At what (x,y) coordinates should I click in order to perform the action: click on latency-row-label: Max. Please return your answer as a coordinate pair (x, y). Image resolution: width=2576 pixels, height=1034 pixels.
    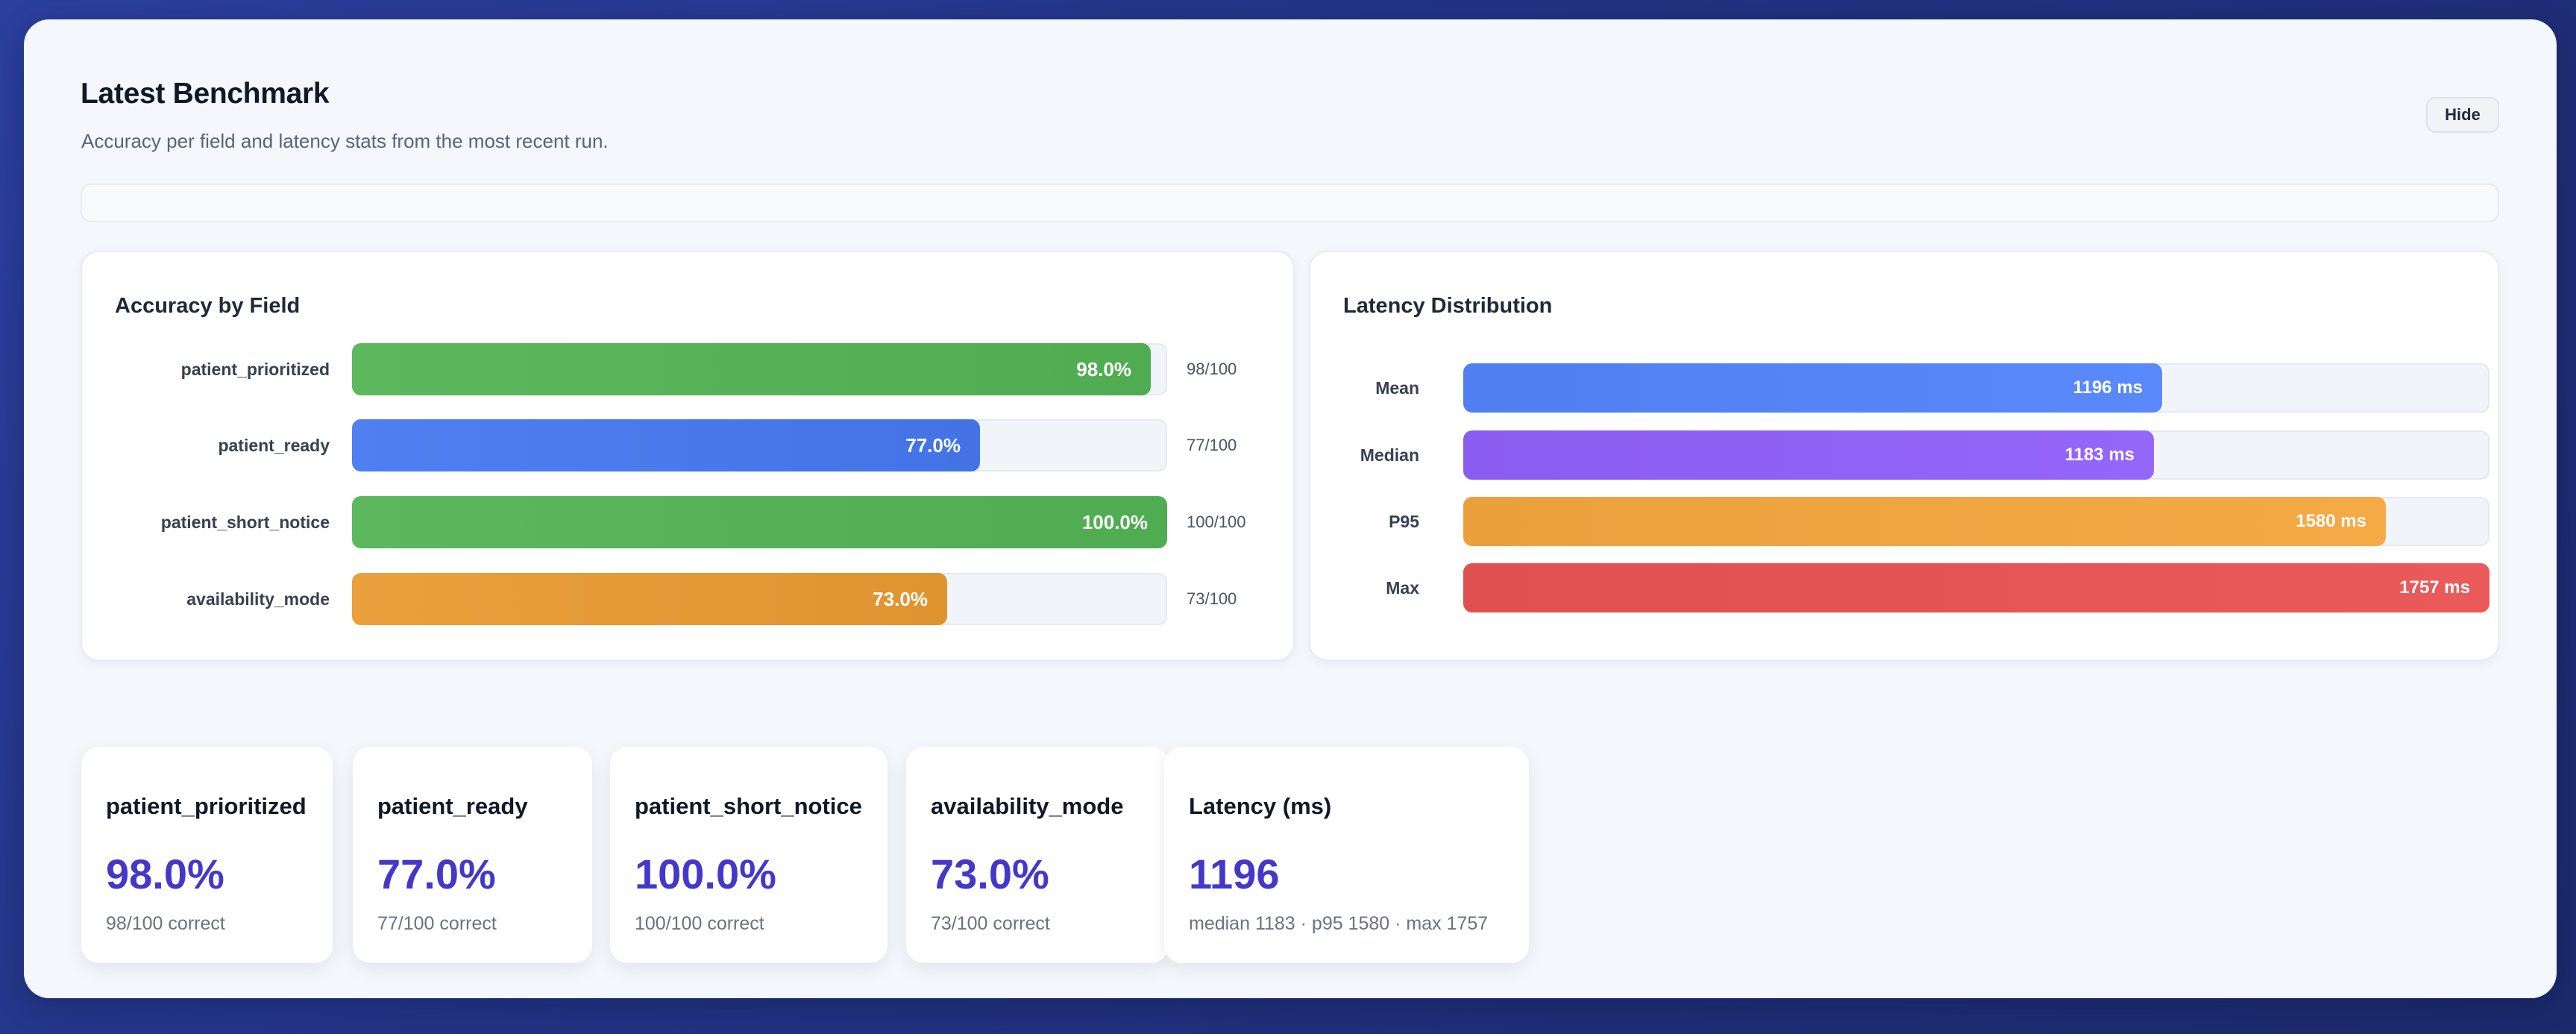
    Looking at the image, I should click on (1403, 588).